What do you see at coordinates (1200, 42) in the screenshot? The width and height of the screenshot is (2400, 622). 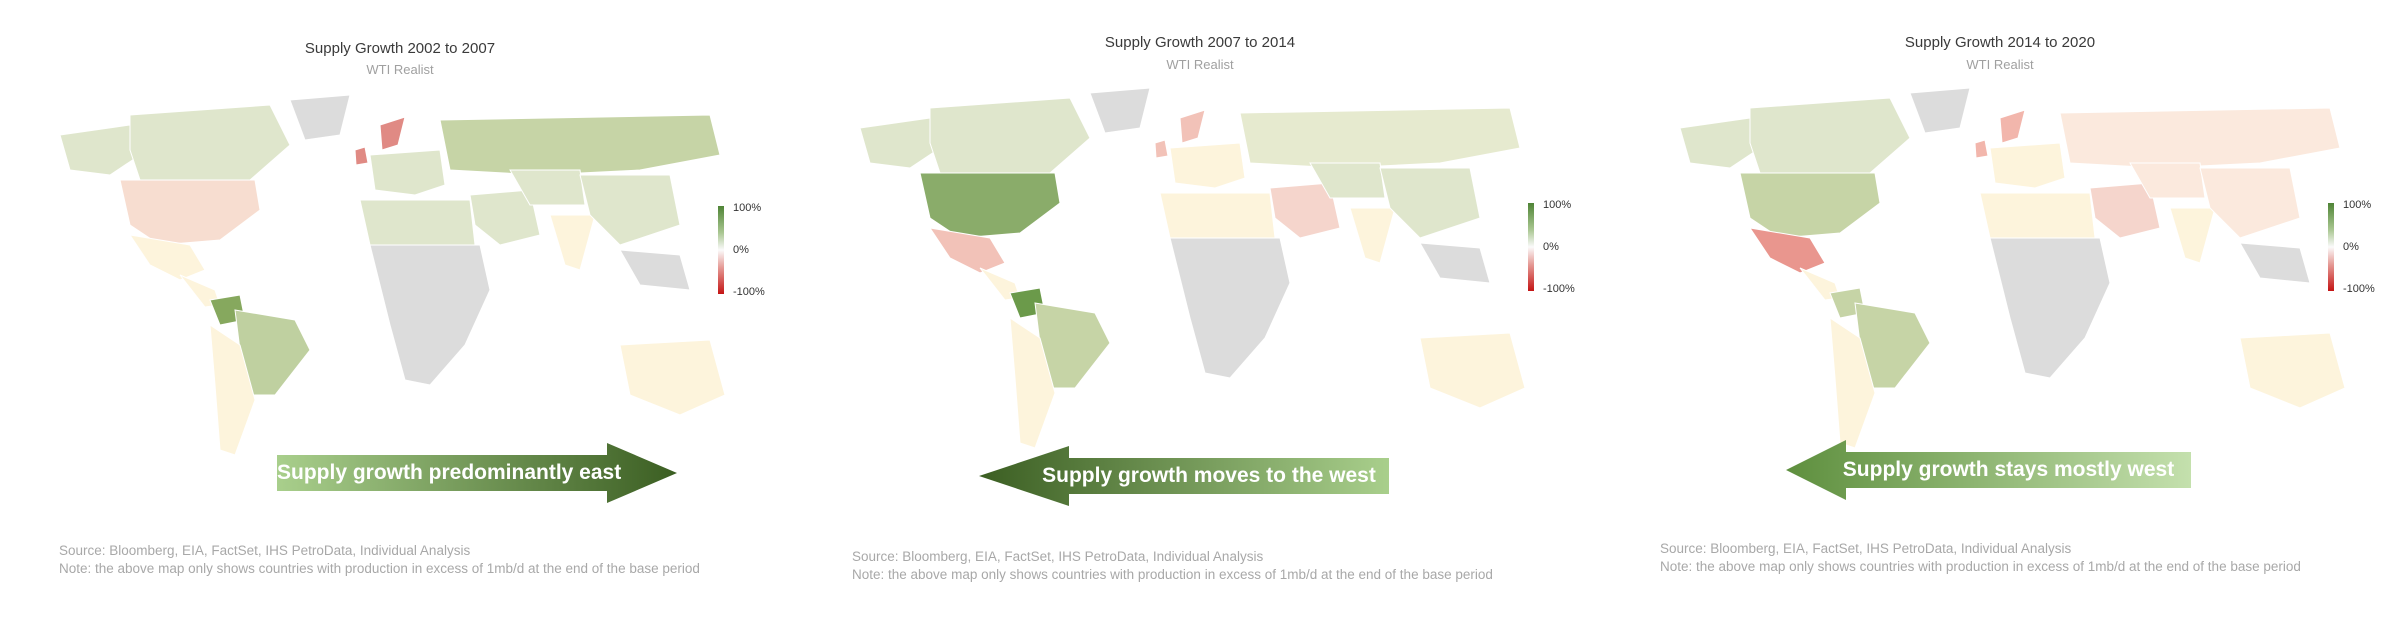 I see `panel-title: Supply Growth 2007 to 2014` at bounding box center [1200, 42].